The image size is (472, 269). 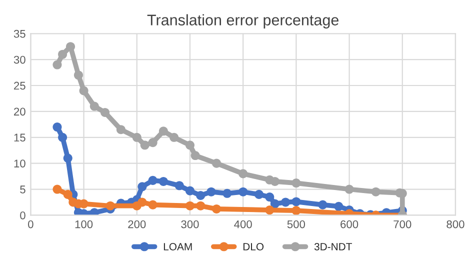 I want to click on x-tick-label: 300, so click(x=190, y=224).